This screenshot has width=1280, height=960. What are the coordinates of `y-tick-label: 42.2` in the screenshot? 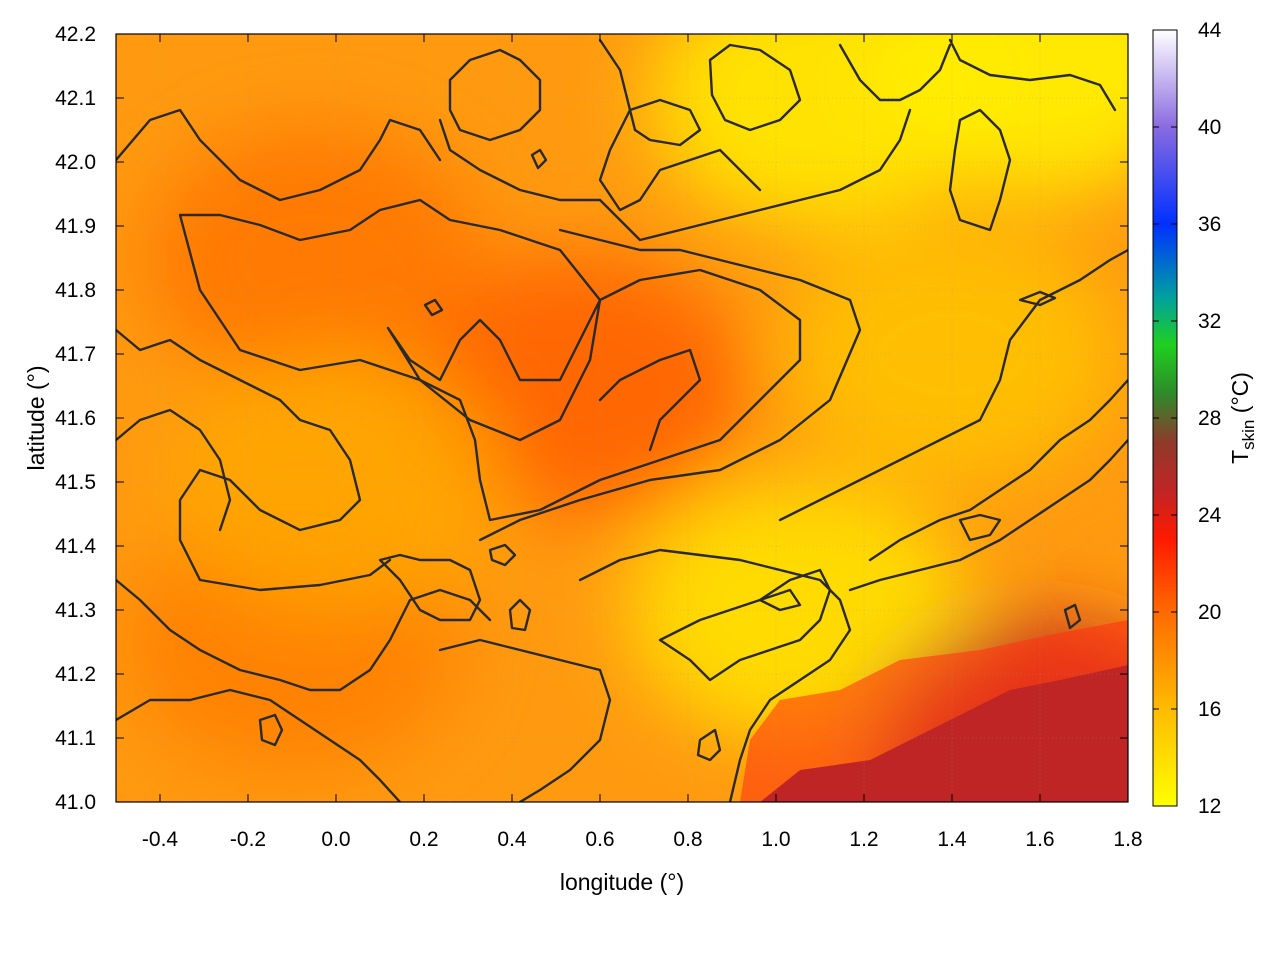 It's located at (75, 34).